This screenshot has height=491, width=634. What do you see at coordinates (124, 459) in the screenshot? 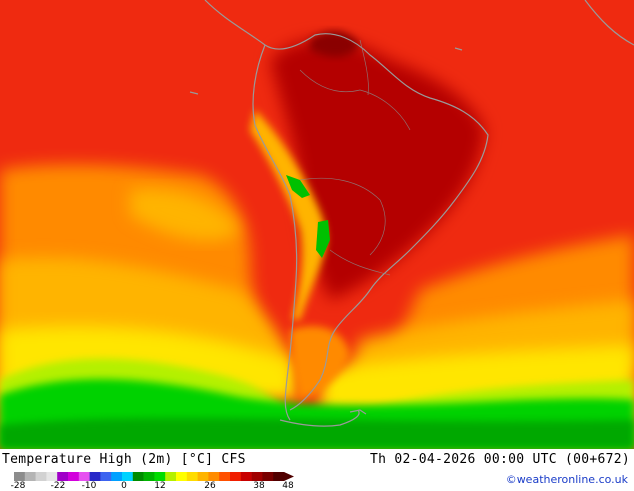
I see `map-title: Temperature High (2m) [°C] CFS` at bounding box center [124, 459].